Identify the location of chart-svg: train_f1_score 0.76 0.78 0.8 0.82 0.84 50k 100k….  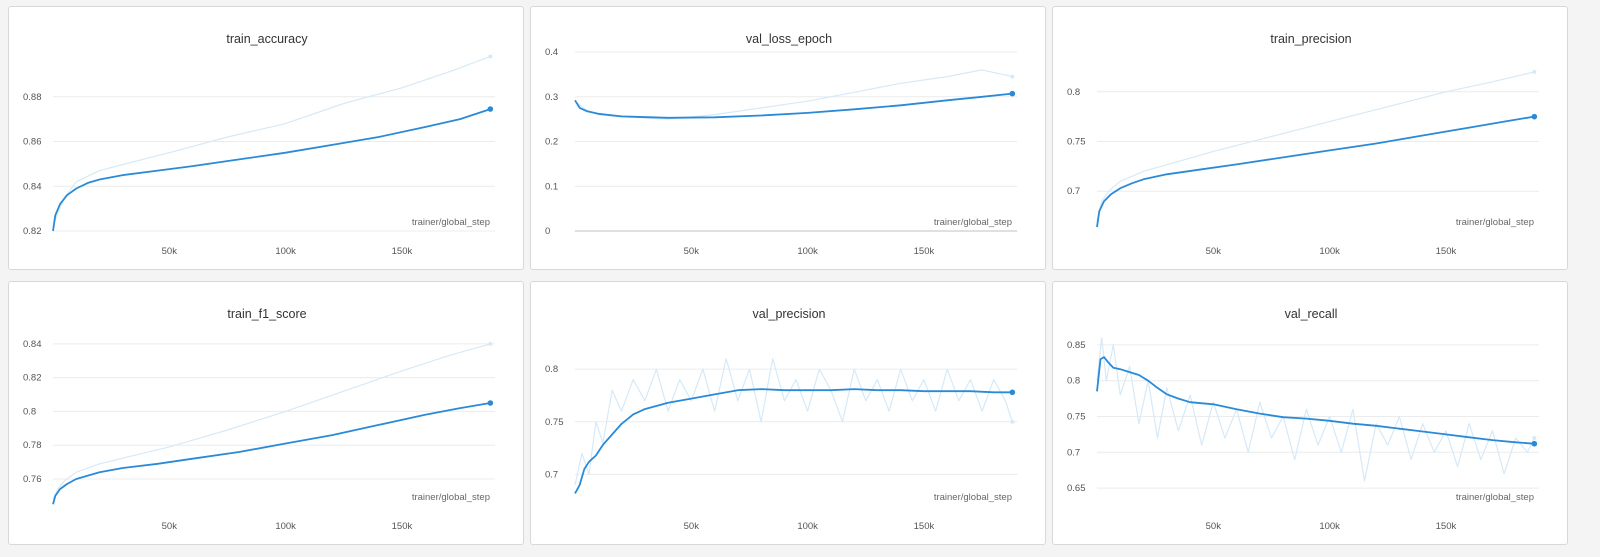
(259, 419).